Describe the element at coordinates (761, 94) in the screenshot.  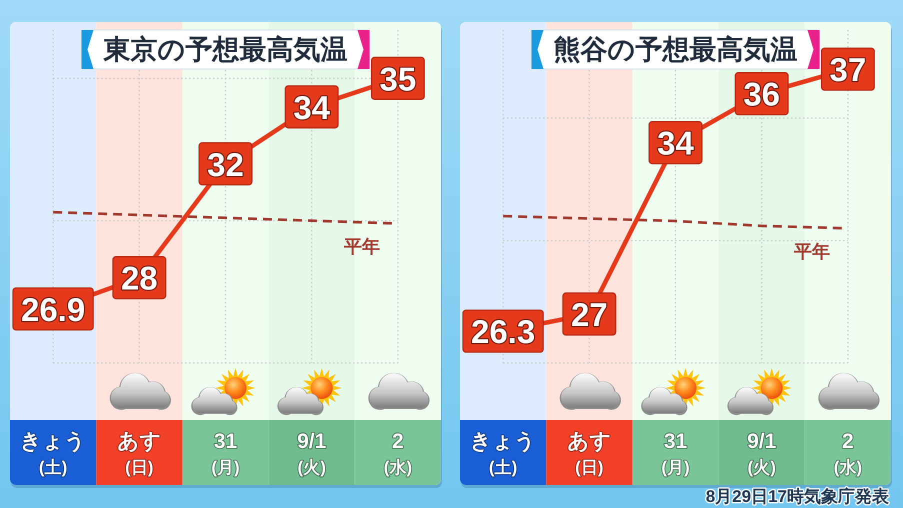
I see `data-label: 36` at that location.